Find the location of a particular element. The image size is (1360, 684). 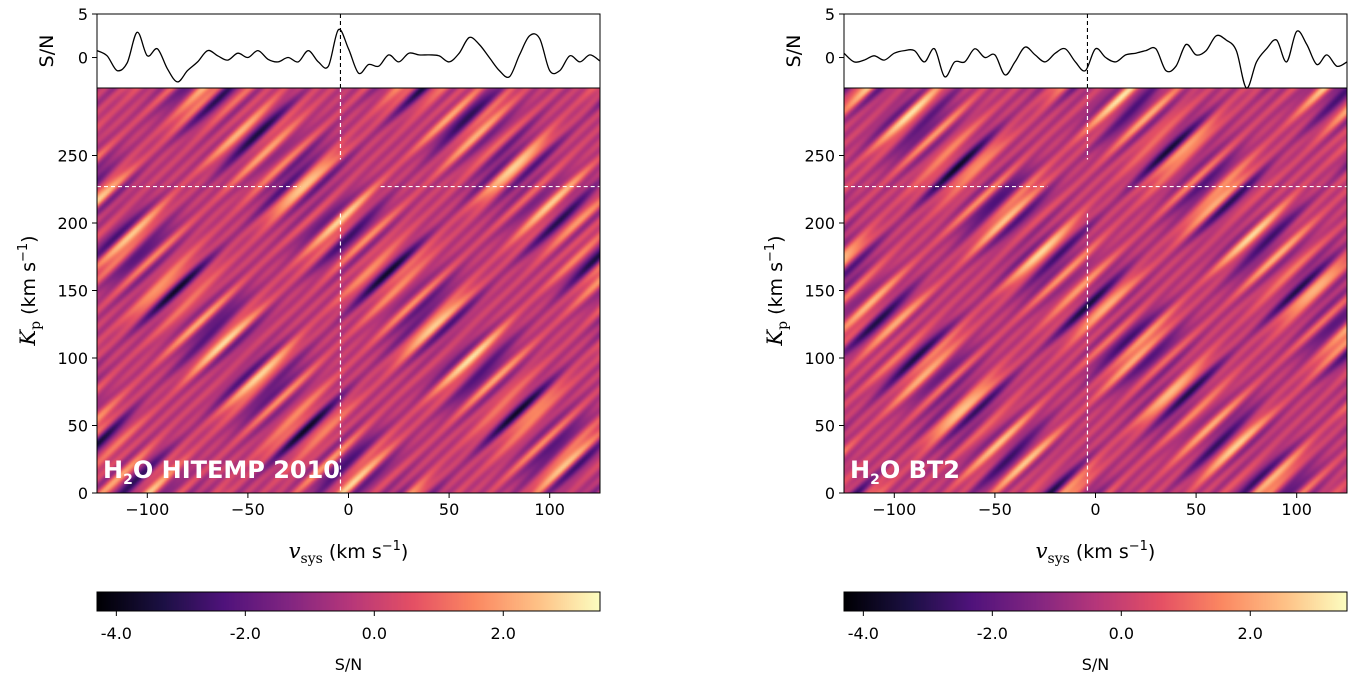

panel-label: H2O BT2 is located at coordinates (905, 472).